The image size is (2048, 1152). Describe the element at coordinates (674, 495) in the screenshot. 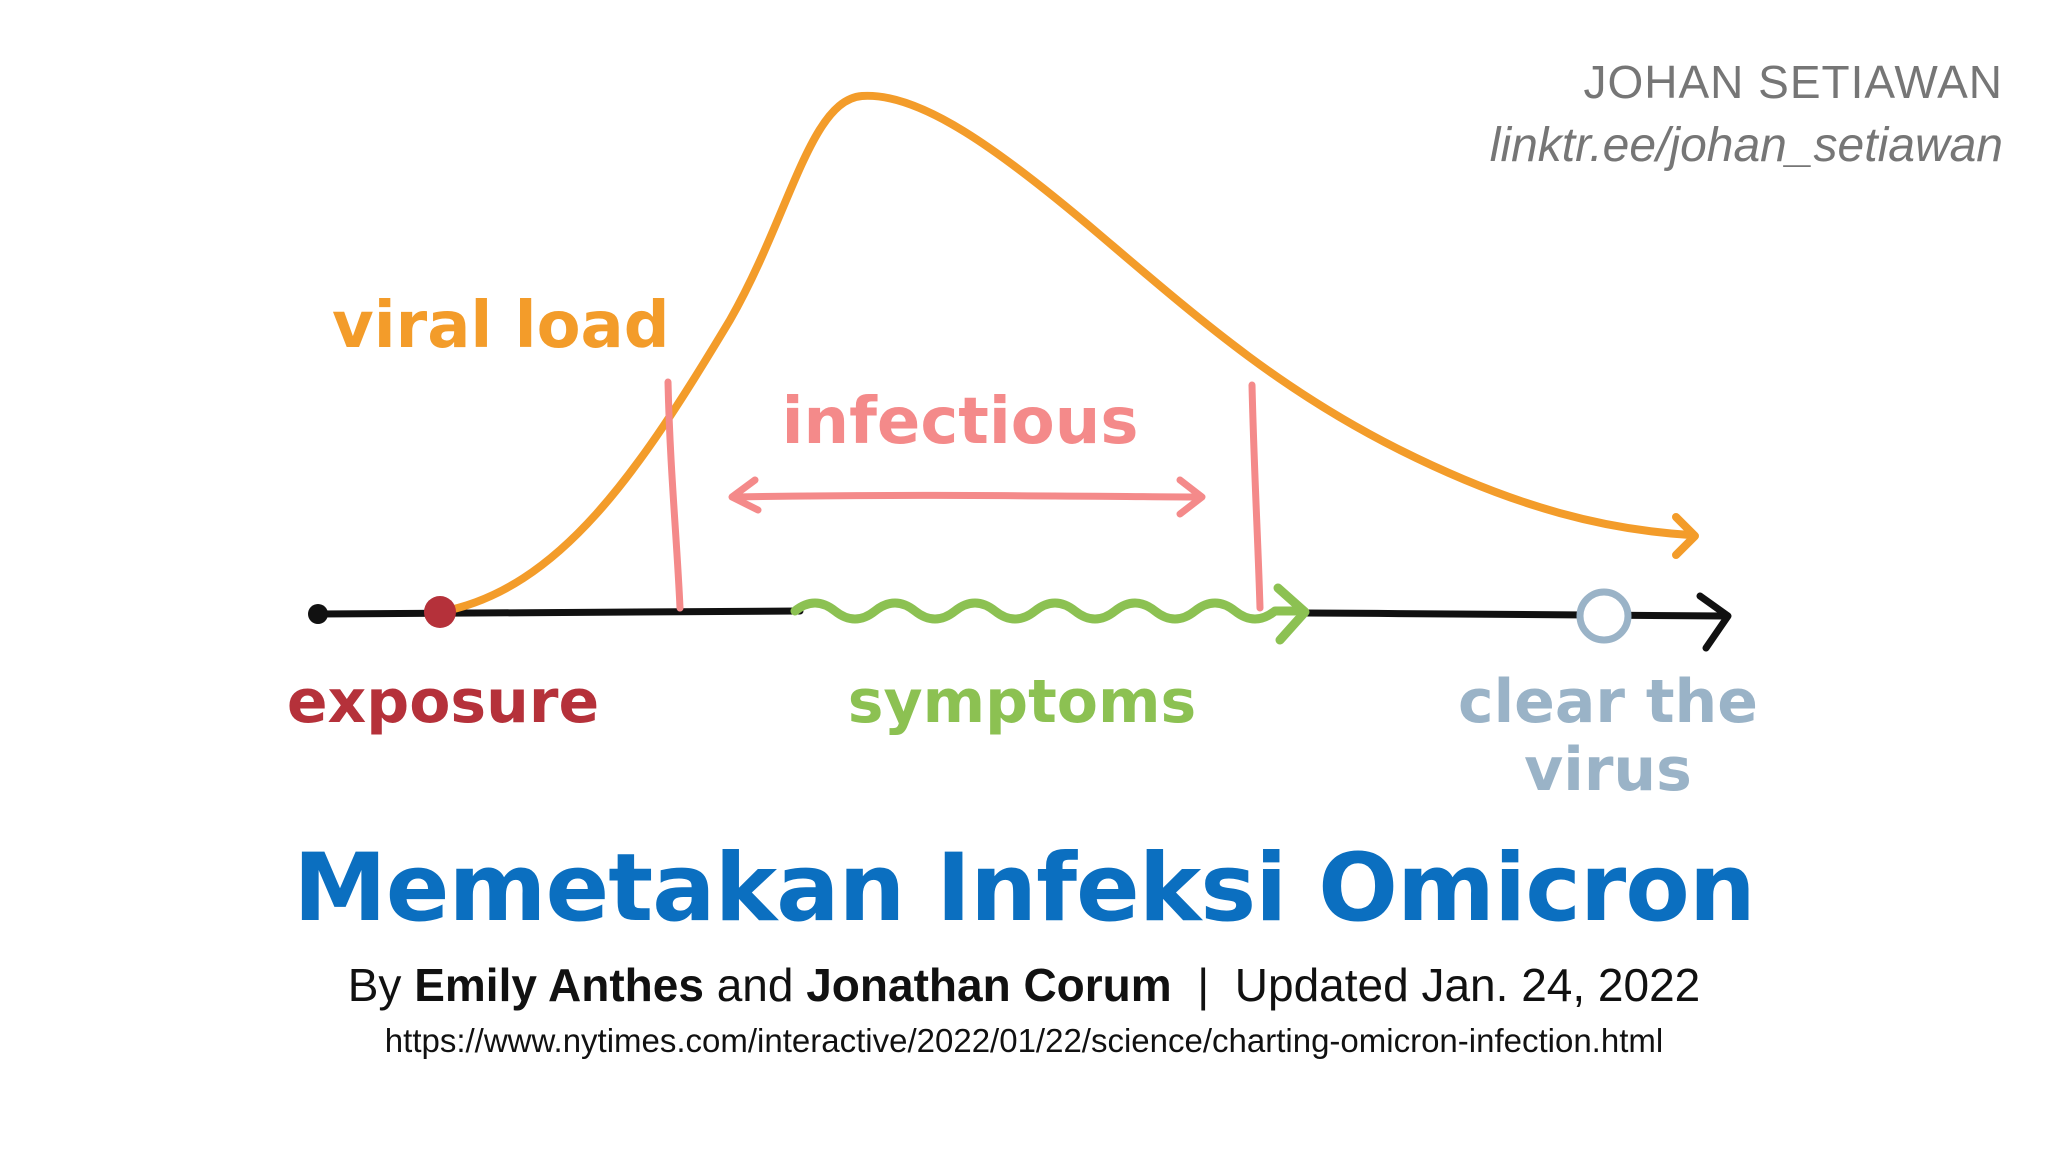

I see `infectious-start-marker` at that location.